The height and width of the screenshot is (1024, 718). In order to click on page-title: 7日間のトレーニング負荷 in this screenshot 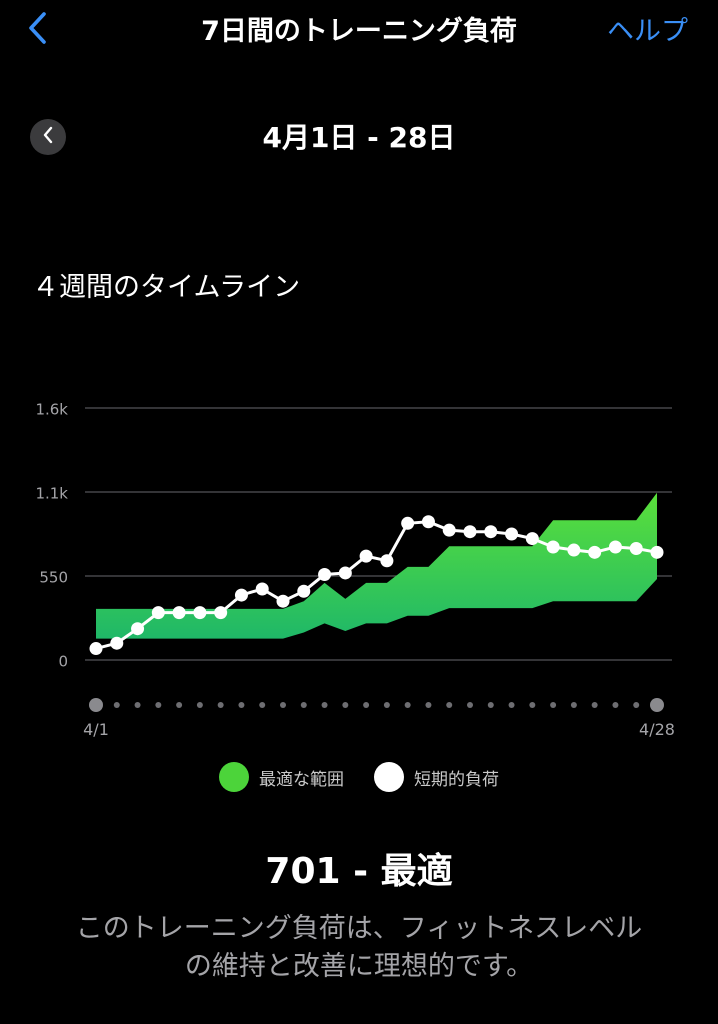, I will do `click(359, 31)`.